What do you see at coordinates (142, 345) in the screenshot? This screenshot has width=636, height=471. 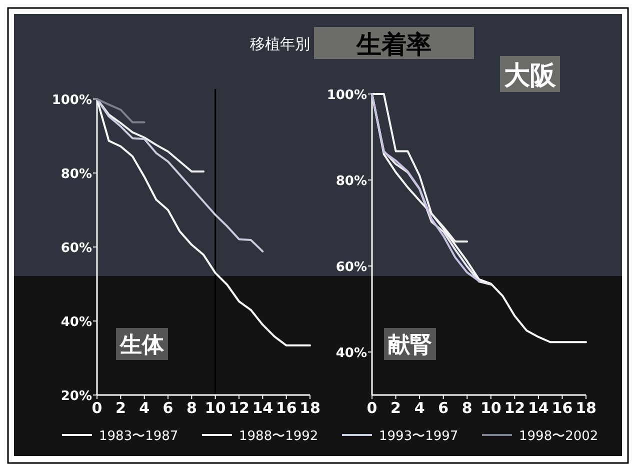 I see `annotation: 生体` at bounding box center [142, 345].